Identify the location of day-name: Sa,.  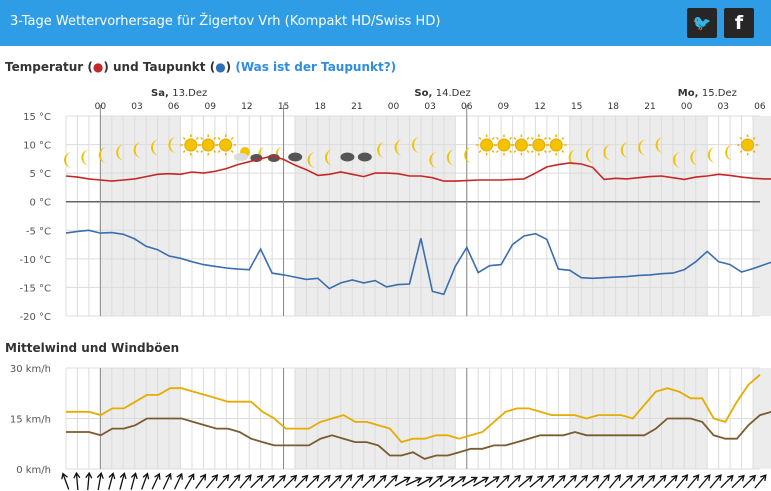
(161, 93).